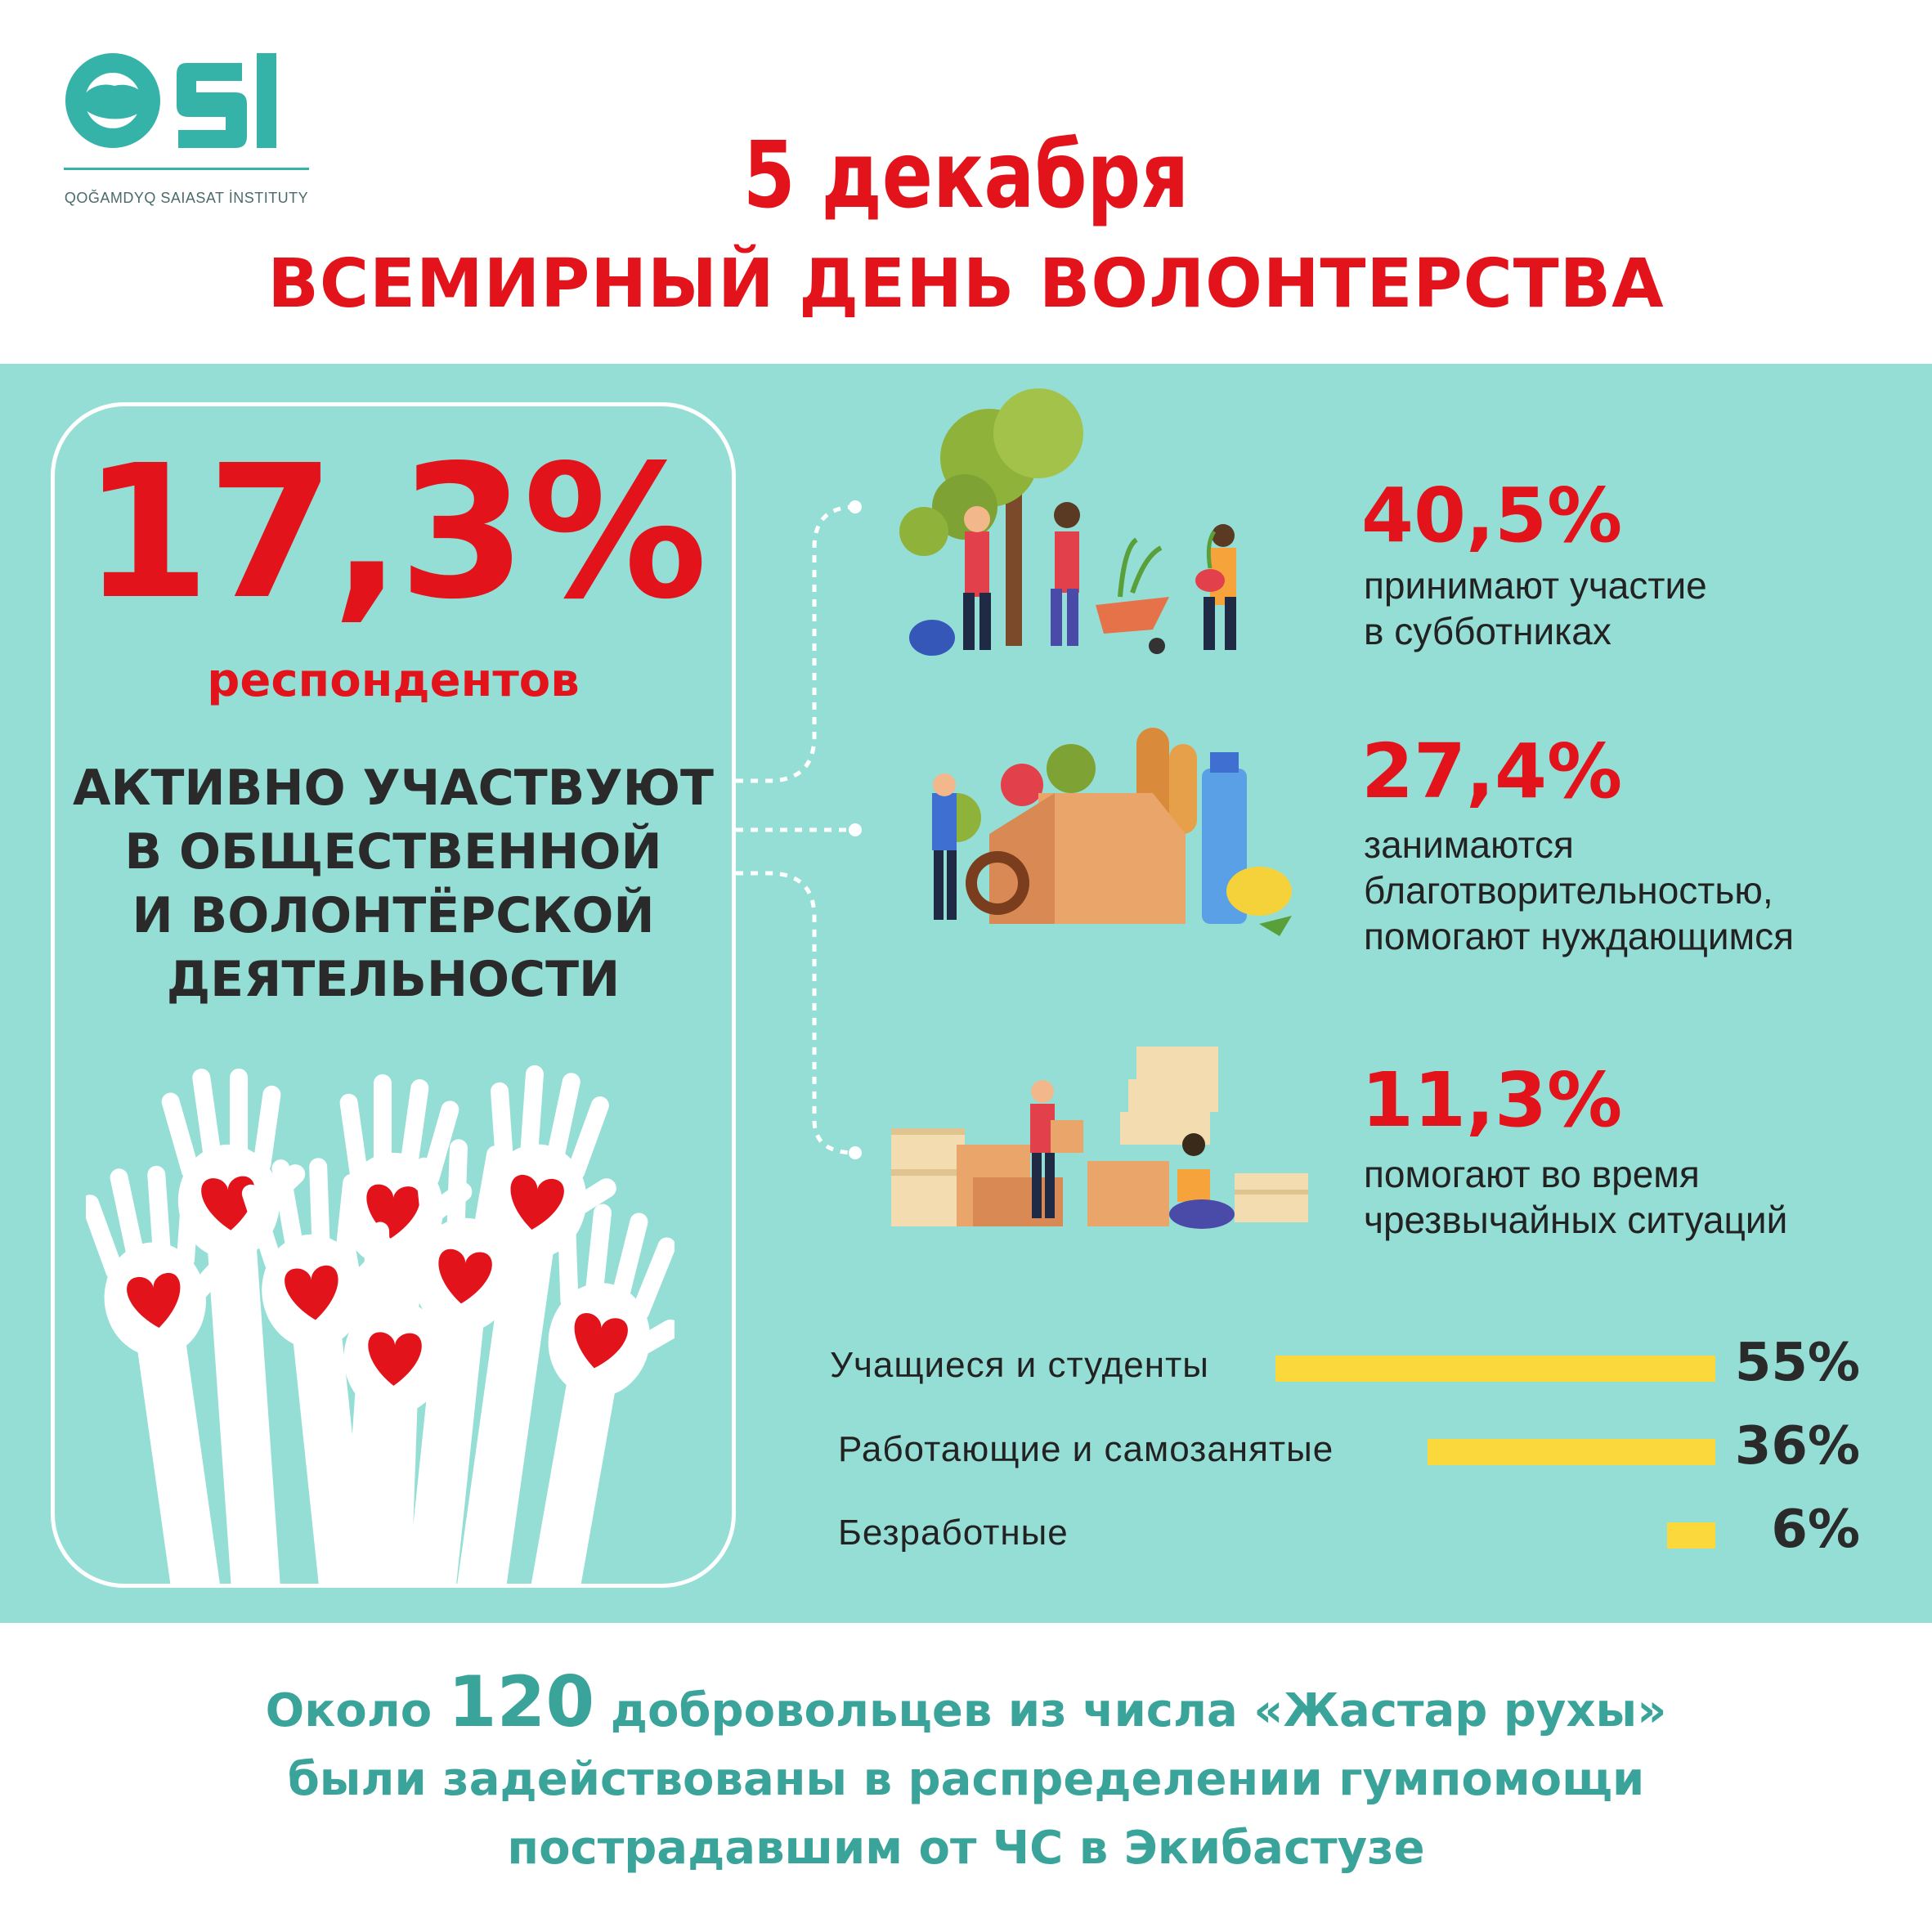 Image resolution: width=1932 pixels, height=1932 pixels. Describe the element at coordinates (1535, 608) in the screenshot. I see `stat-desc-cleanups: принимают участие в субботниках` at that location.